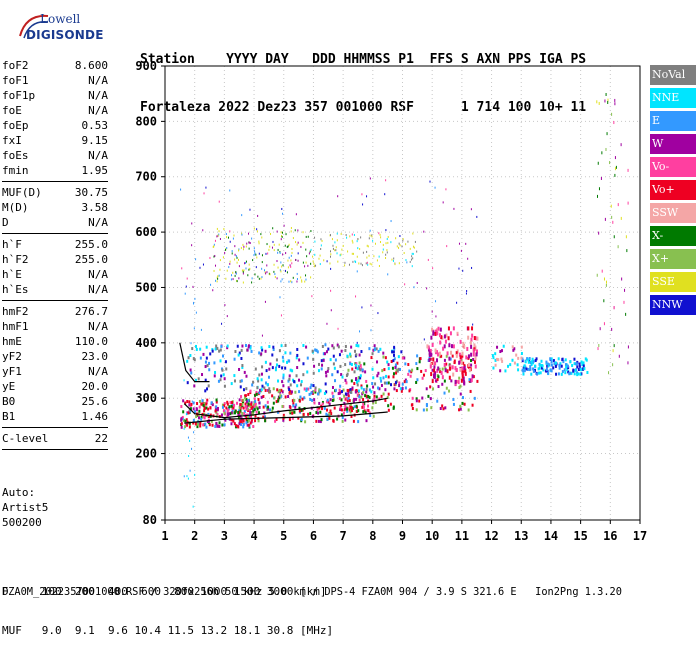  I want to click on param-fof2: foF2 8.600, so click(55, 65).